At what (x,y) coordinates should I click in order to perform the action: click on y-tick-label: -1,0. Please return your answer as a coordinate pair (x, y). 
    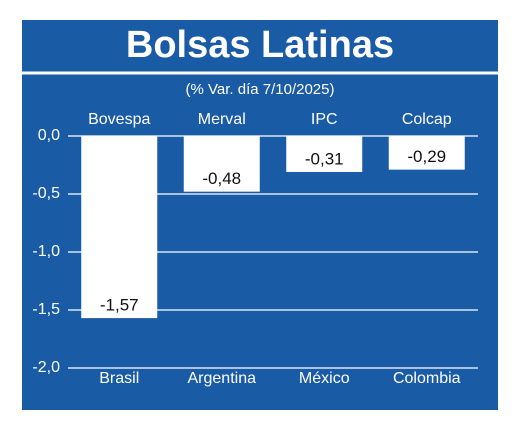
    Looking at the image, I should click on (46, 251).